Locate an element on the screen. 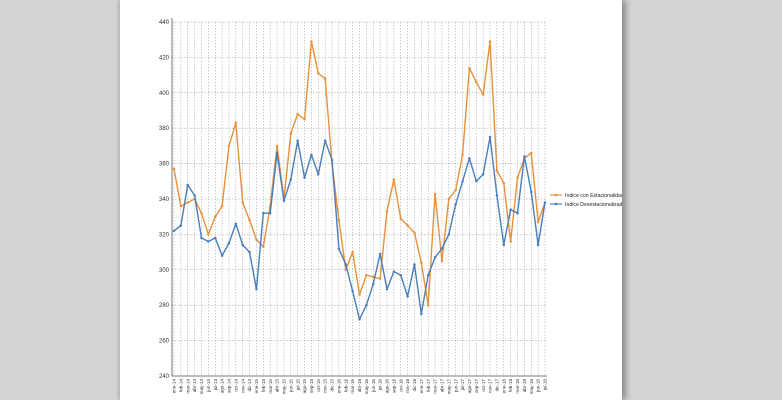  x-tick-label: may-15 is located at coordinates (284, 387).